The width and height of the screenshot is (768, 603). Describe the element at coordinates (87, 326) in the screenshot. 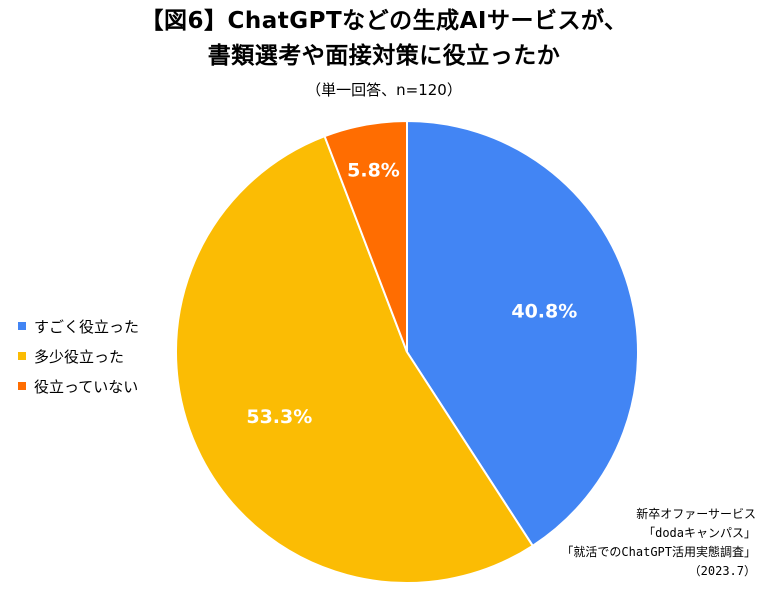

I see `legend-label-very-helpful: すごく役立った` at that location.